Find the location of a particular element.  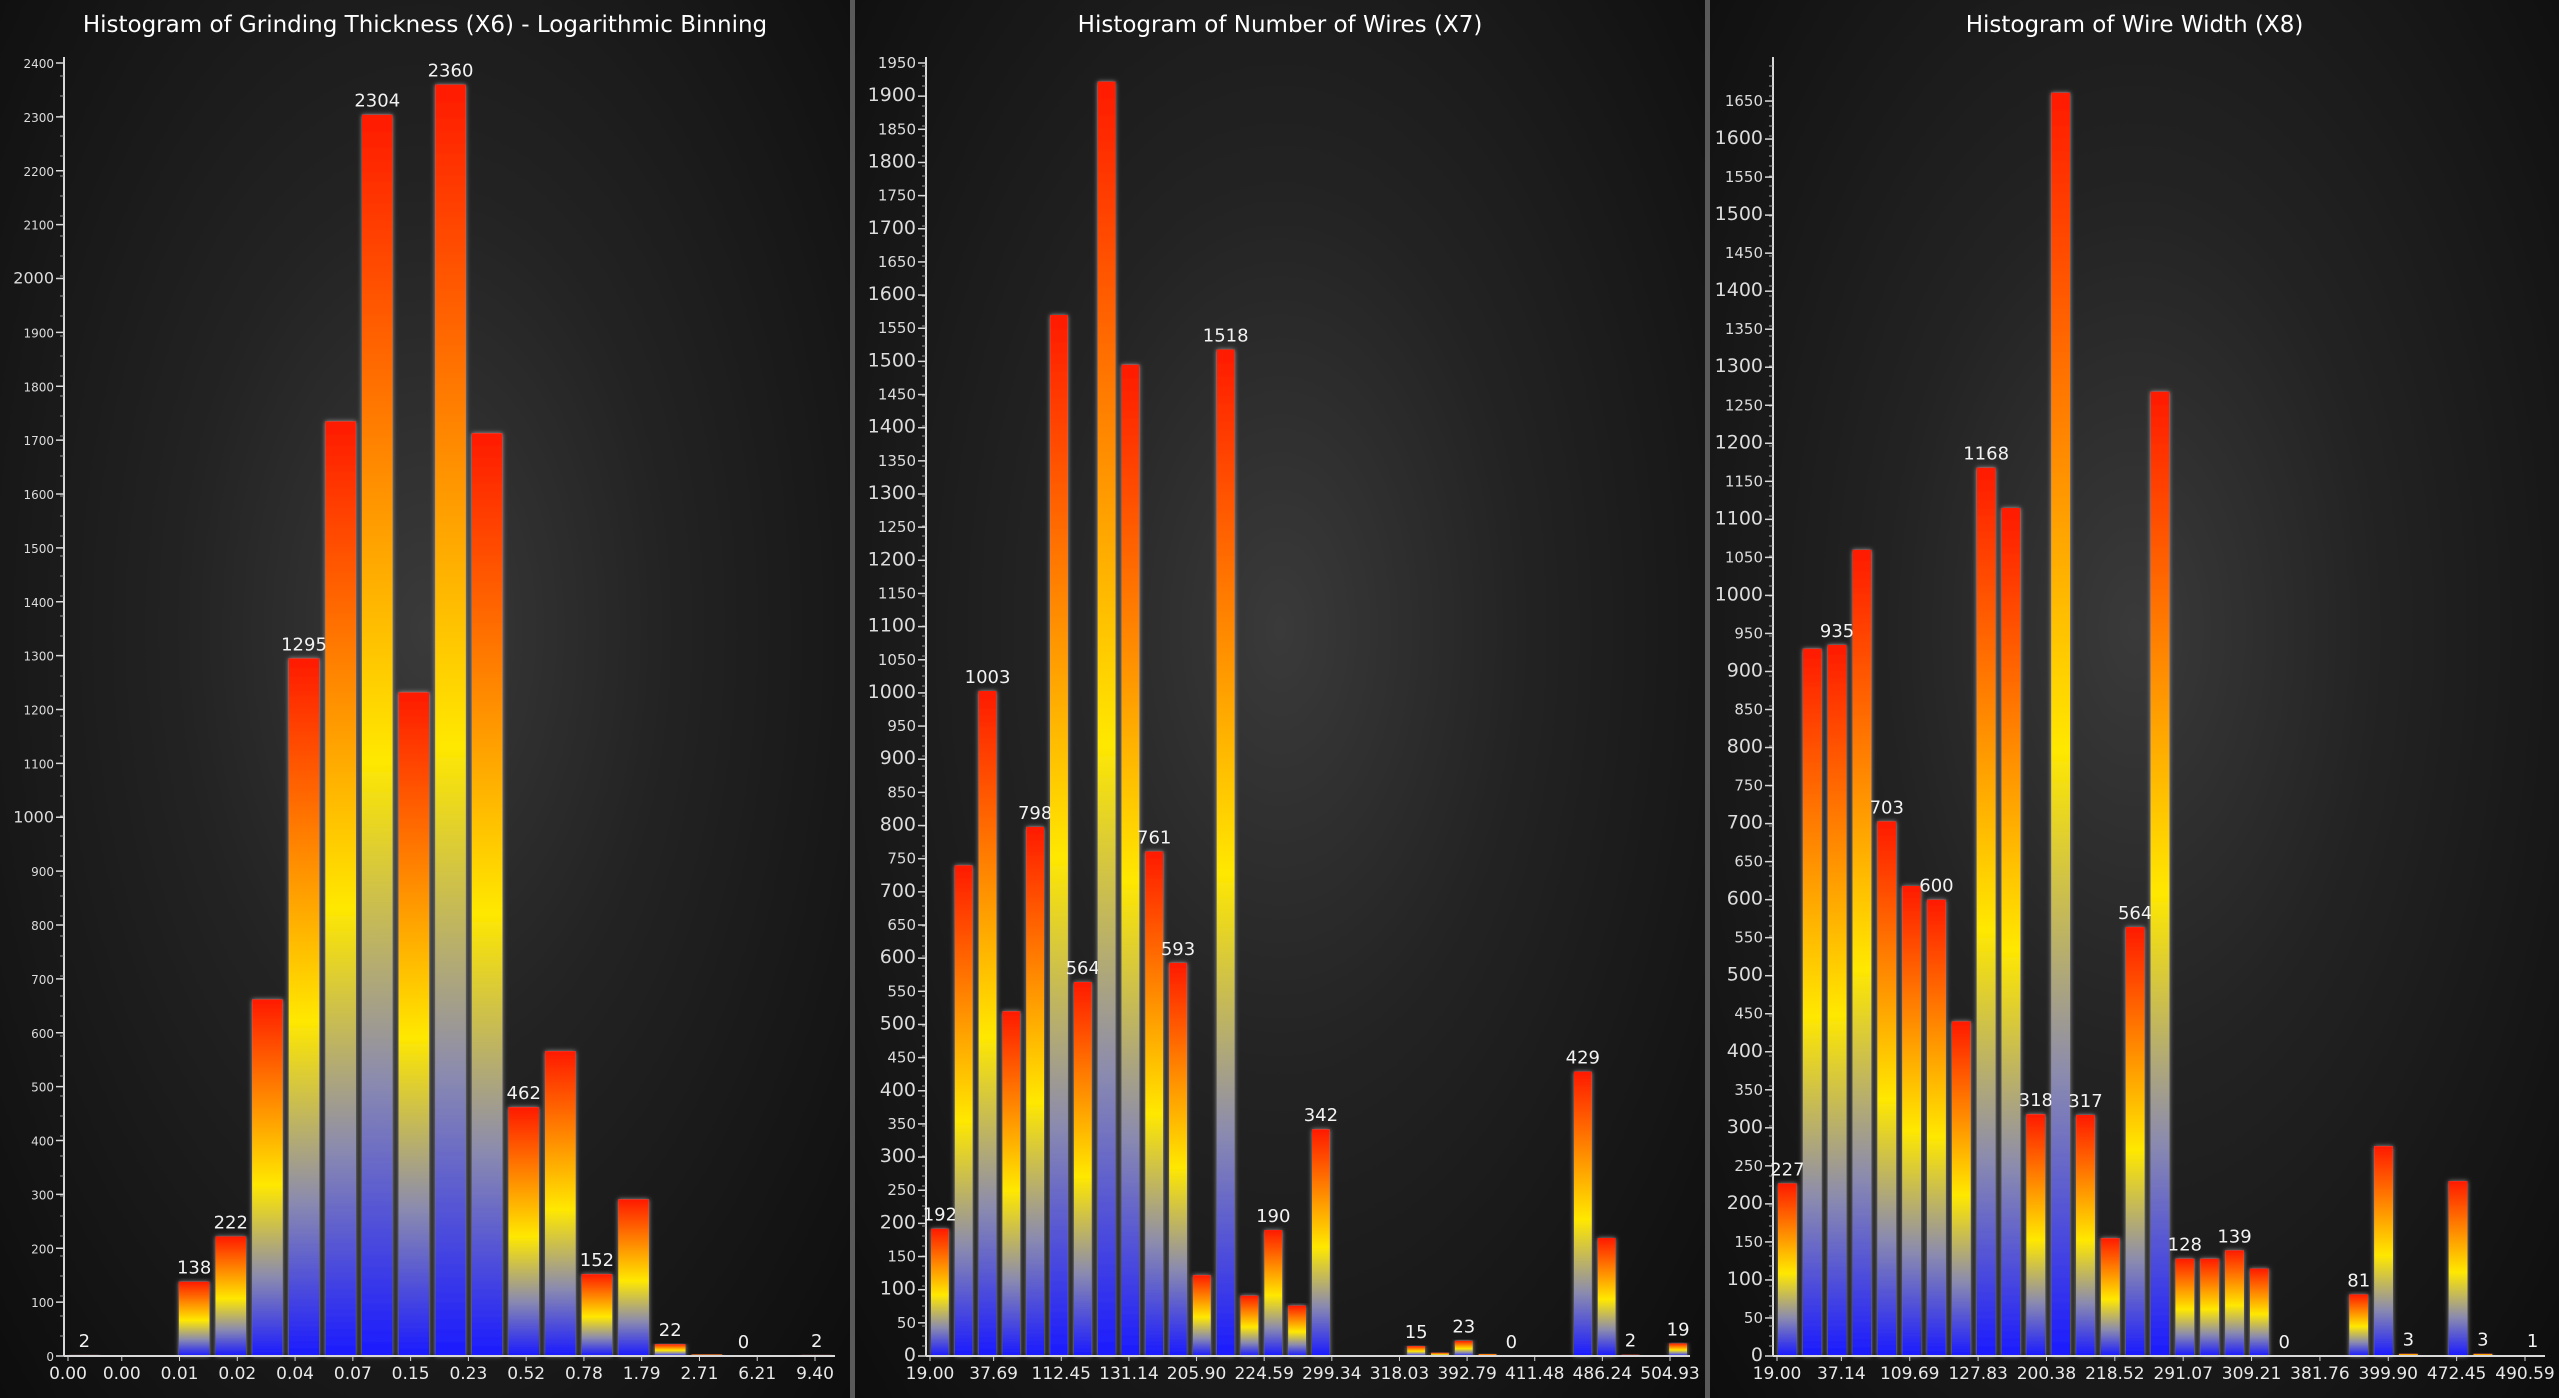

bar-value-label: 0 is located at coordinates (2283, 1342).